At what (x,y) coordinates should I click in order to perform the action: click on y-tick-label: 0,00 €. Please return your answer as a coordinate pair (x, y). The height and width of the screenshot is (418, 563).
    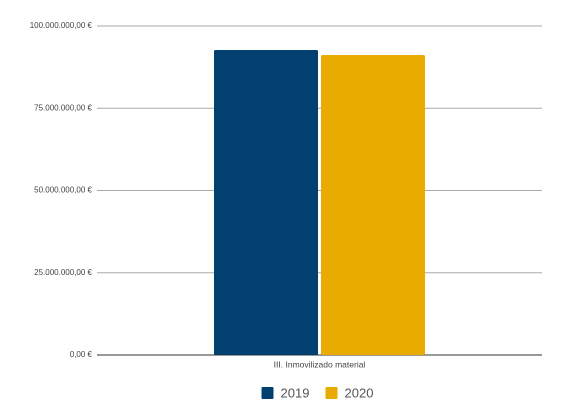
    Looking at the image, I should click on (81, 354).